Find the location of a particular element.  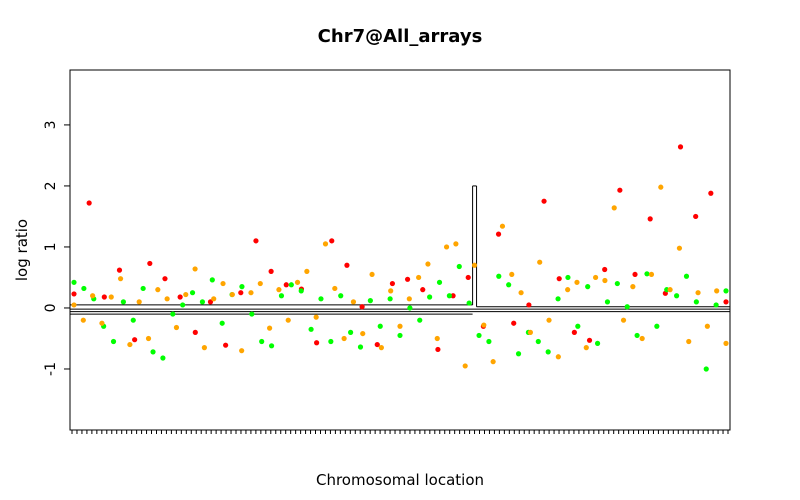

y-axis: -1 0 1 2 3 is located at coordinates (56, 248).